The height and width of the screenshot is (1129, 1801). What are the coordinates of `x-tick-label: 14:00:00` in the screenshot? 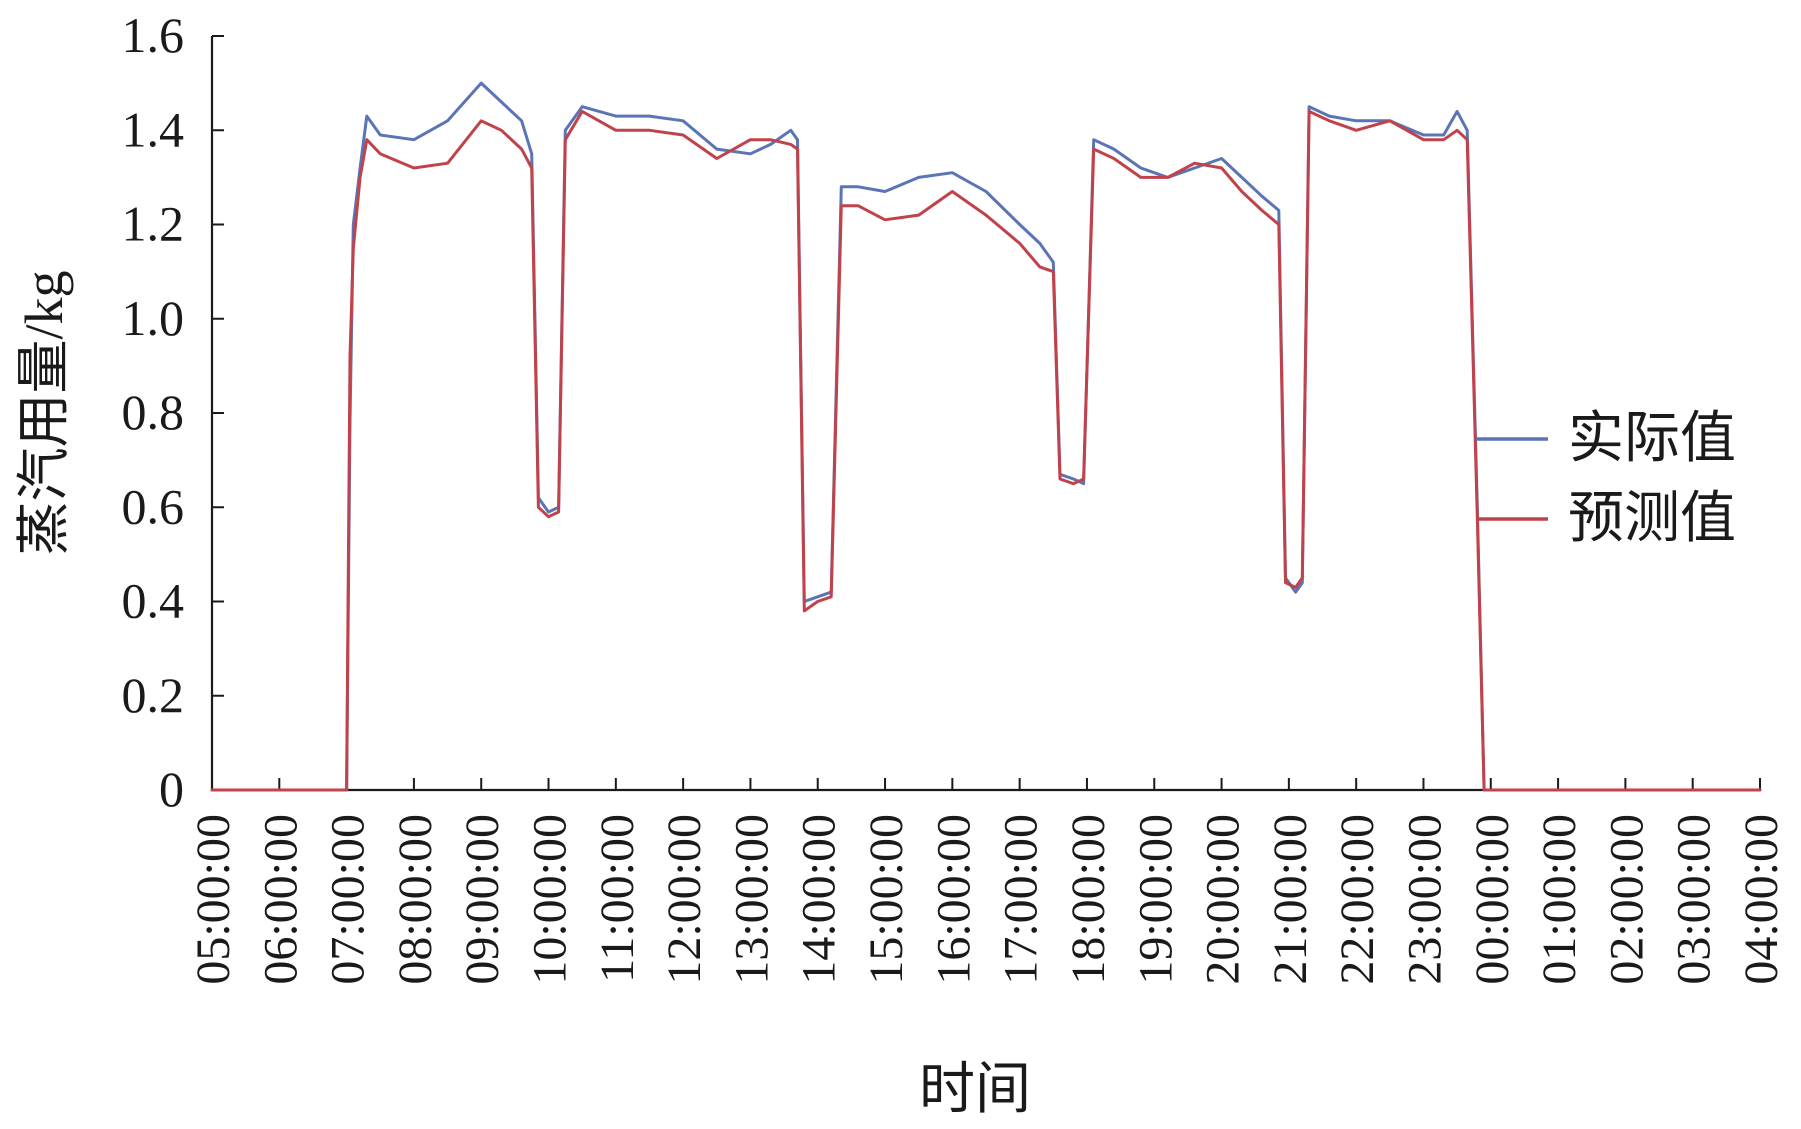 It's located at (819, 899).